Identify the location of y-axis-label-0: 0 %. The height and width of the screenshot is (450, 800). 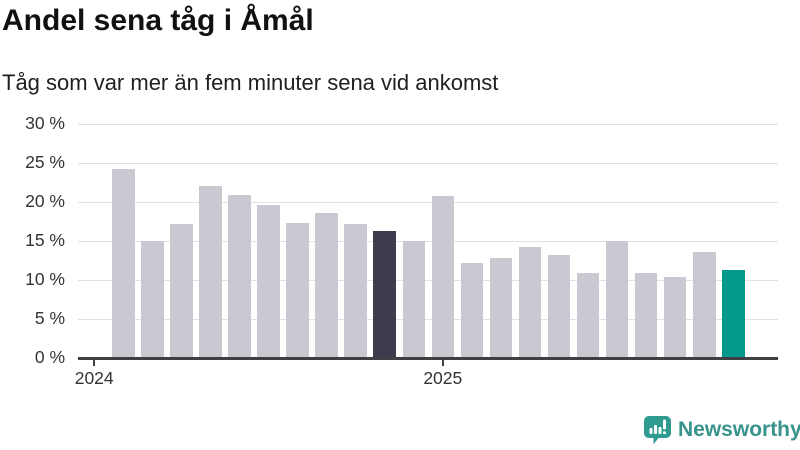
(49, 356).